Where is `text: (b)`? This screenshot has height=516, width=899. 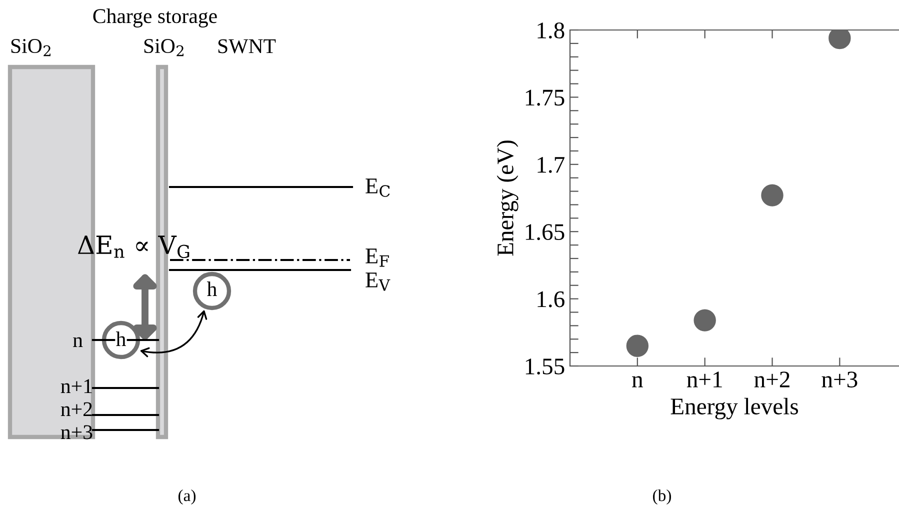
text: (b) is located at coordinates (662, 497).